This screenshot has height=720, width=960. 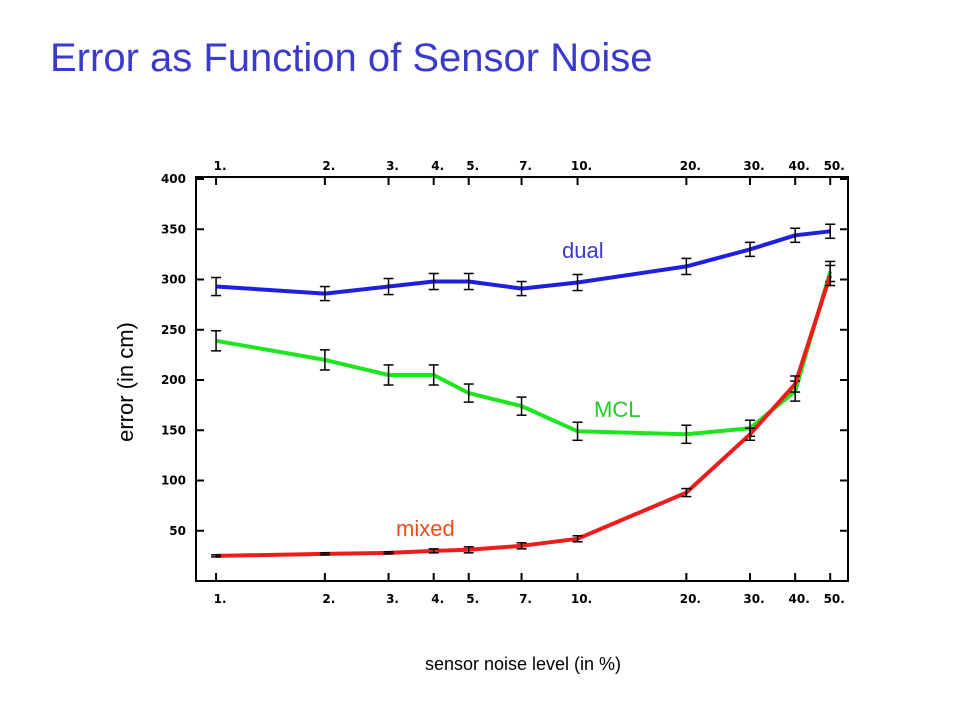 I want to click on series-label-dual: dual, so click(x=583, y=250).